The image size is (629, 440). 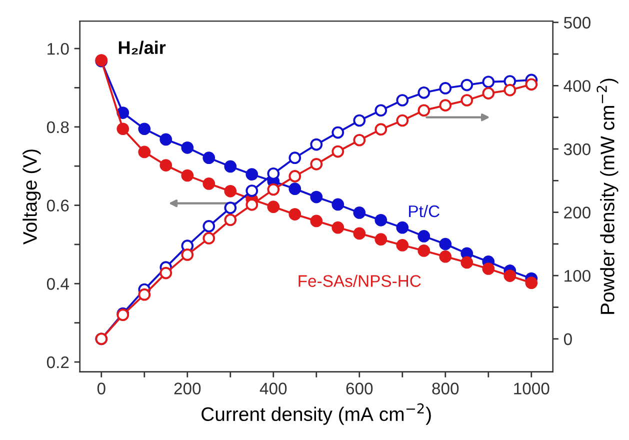 I want to click on series-label: Fe-SAs/NPS-HC, so click(x=359, y=280).